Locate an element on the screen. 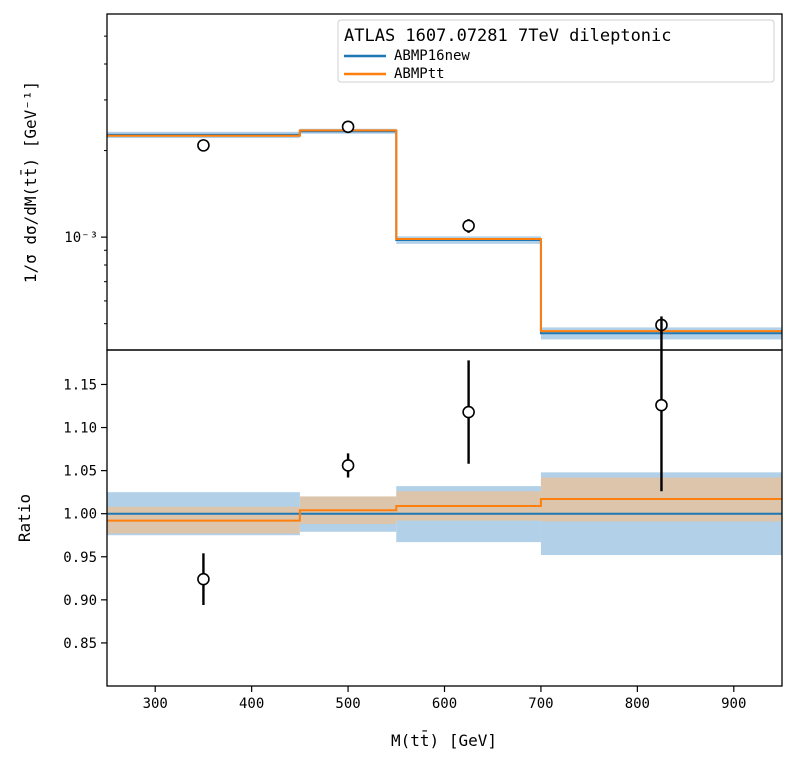  bottom-y-ticks: 0.85 0.90 0.95 1.00 1.05 1.10 1.15 is located at coordinates (85, 514).